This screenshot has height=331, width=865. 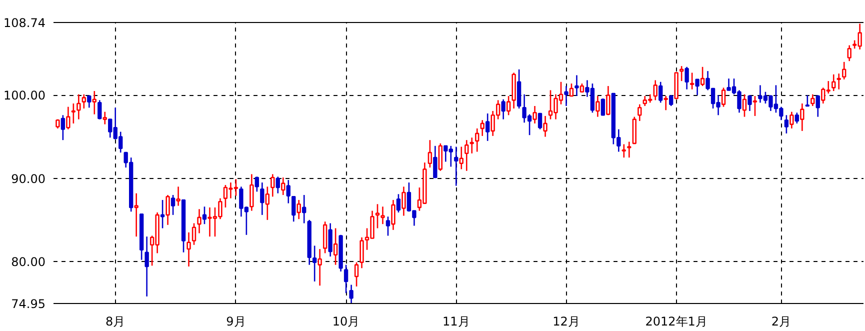 What do you see at coordinates (566, 321) in the screenshot?
I see `x-tick-label: 12月` at bounding box center [566, 321].